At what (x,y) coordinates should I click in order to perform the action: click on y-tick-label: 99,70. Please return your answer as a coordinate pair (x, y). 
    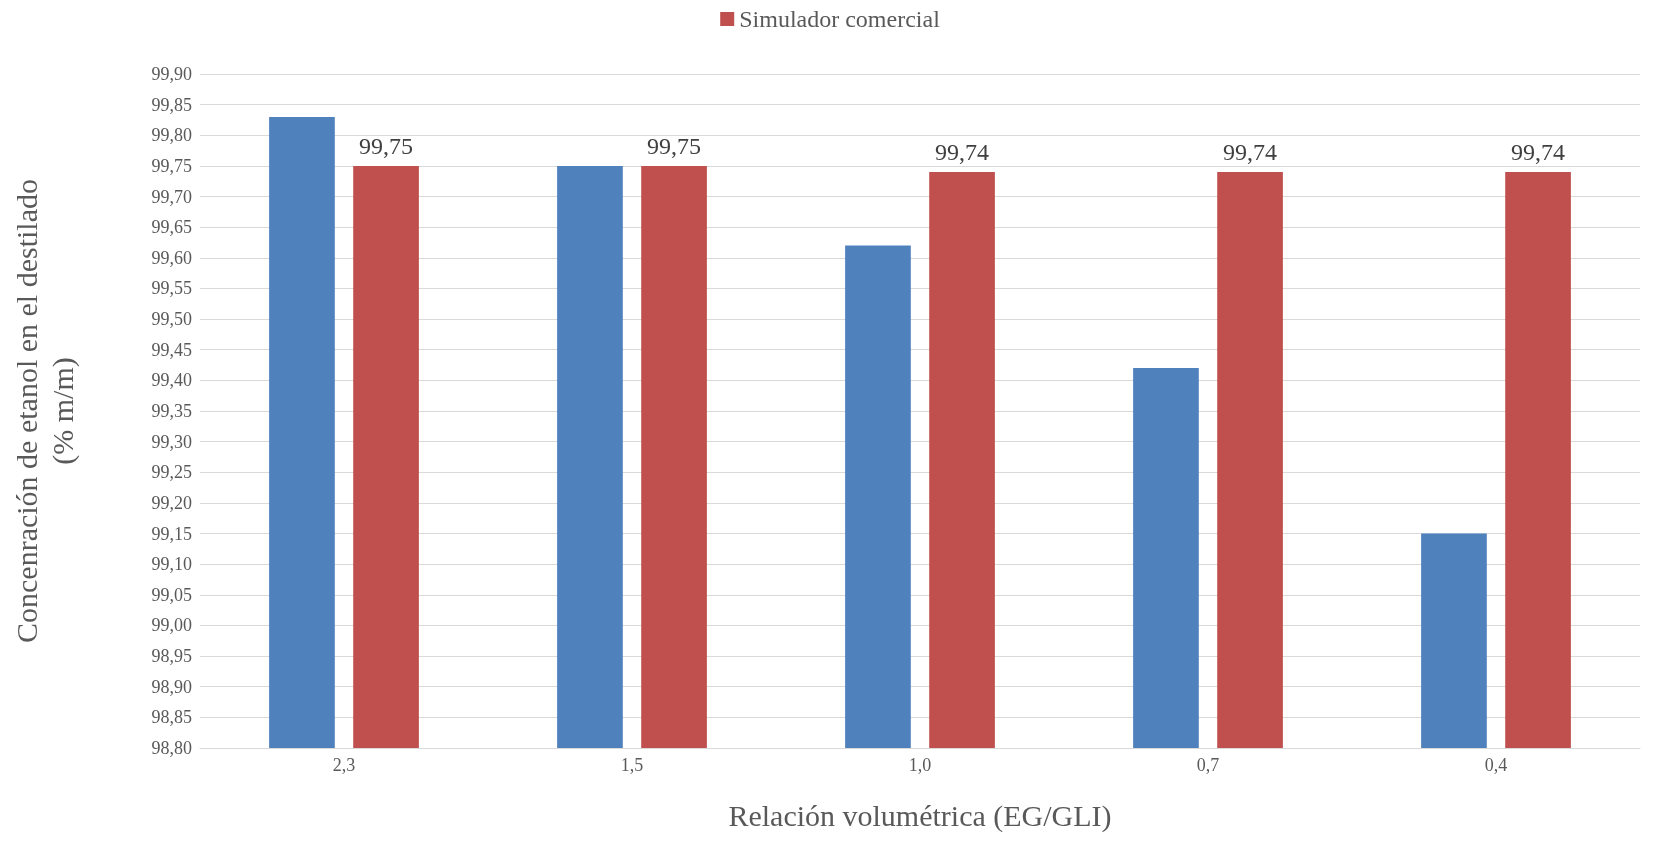
    Looking at the image, I should click on (171, 196).